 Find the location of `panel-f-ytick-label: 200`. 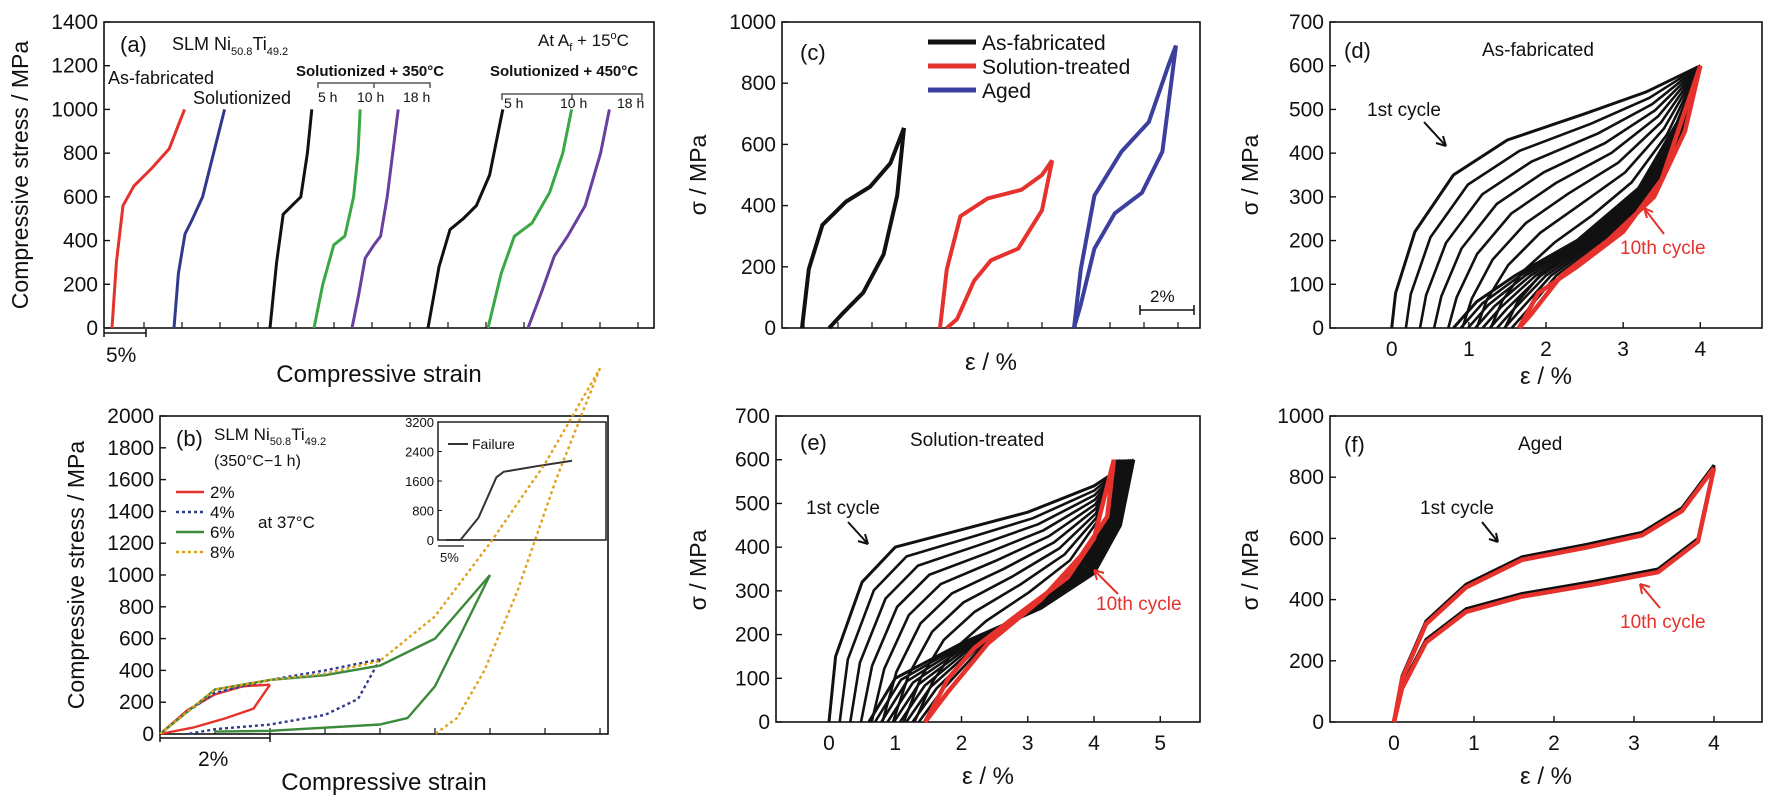

panel-f-ytick-label: 200 is located at coordinates (1306, 661).